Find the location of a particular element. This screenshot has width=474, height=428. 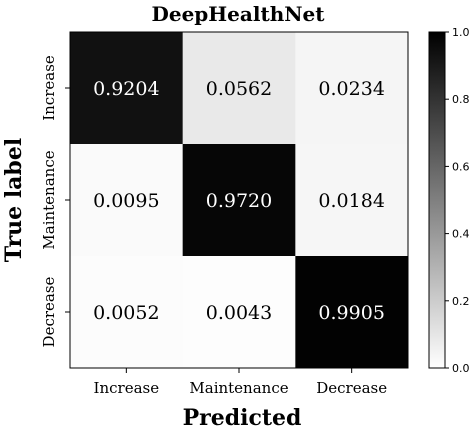

colorbar is located at coordinates (437, 200).